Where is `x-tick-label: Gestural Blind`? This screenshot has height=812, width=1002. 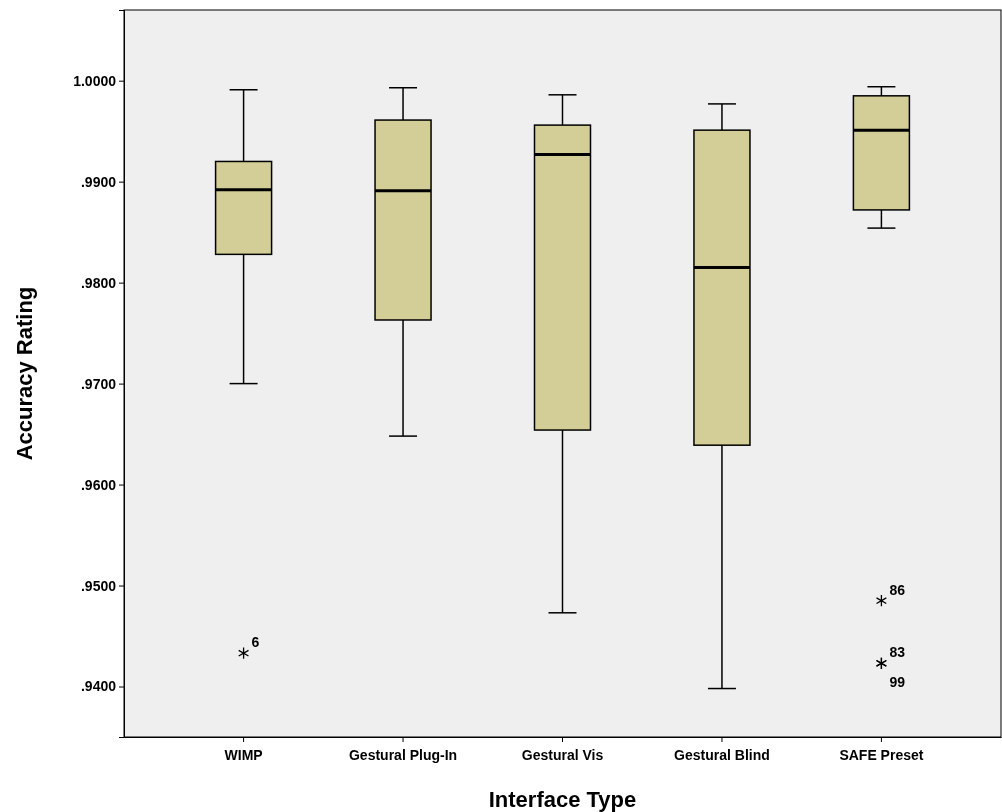
x-tick-label: Gestural Blind is located at coordinates (722, 755).